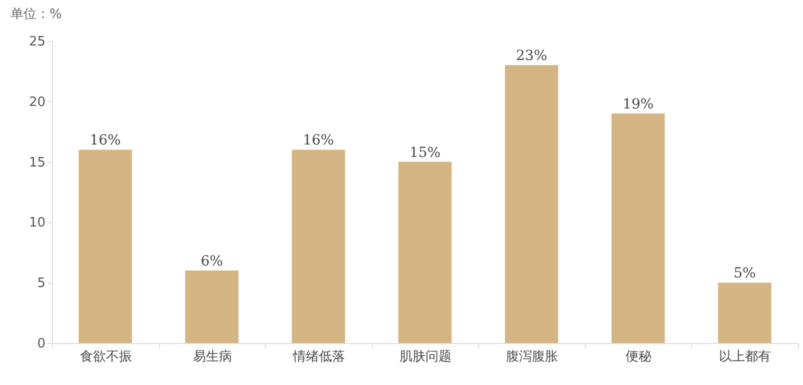 The height and width of the screenshot is (385, 803). I want to click on data-label: 23%, so click(532, 56).